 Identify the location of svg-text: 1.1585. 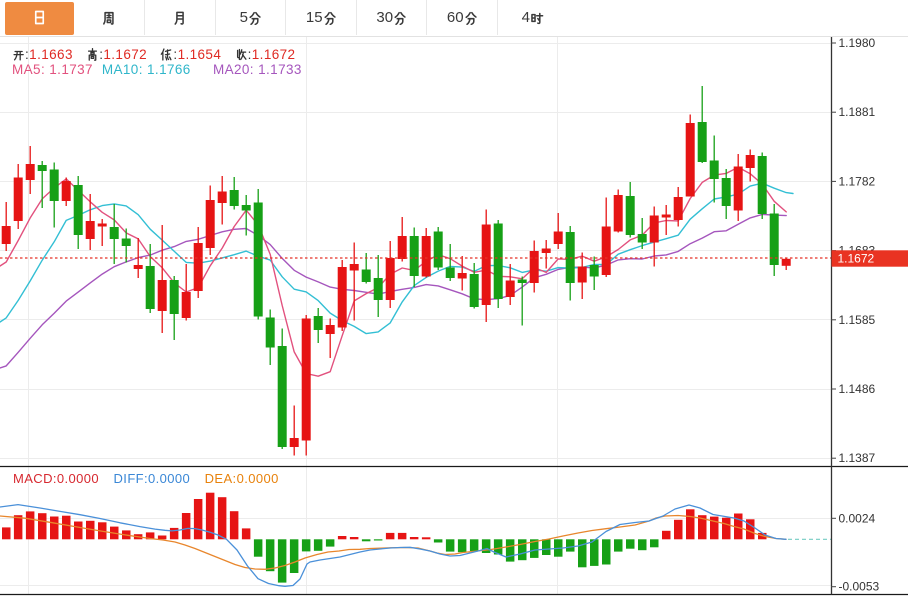
(857, 320).